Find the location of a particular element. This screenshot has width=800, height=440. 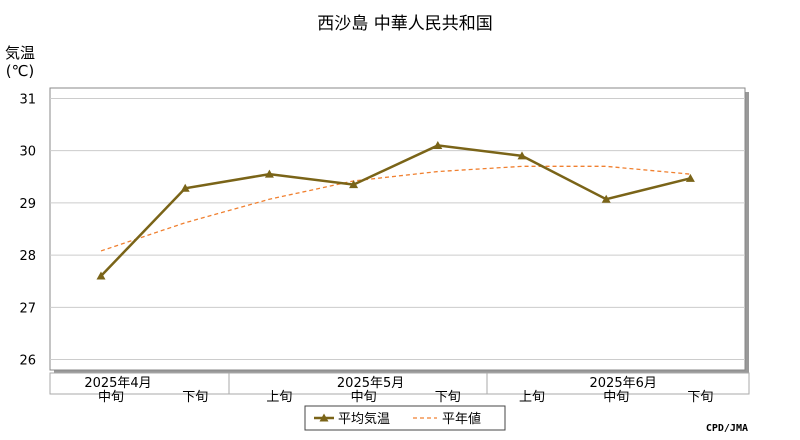

credit-text: CPD/JMA is located at coordinates (727, 428).